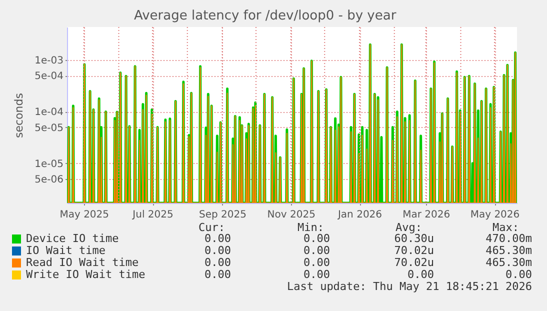  I want to click on text: 60.30u, so click(414, 238).